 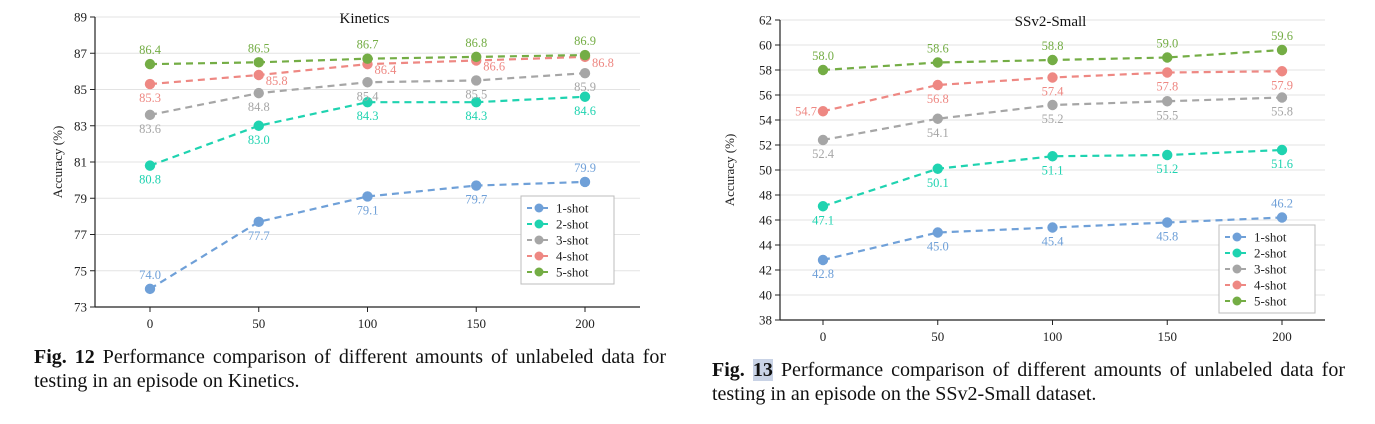 What do you see at coordinates (539, 240) in the screenshot?
I see `kinetics-legend-marker-3-shot` at bounding box center [539, 240].